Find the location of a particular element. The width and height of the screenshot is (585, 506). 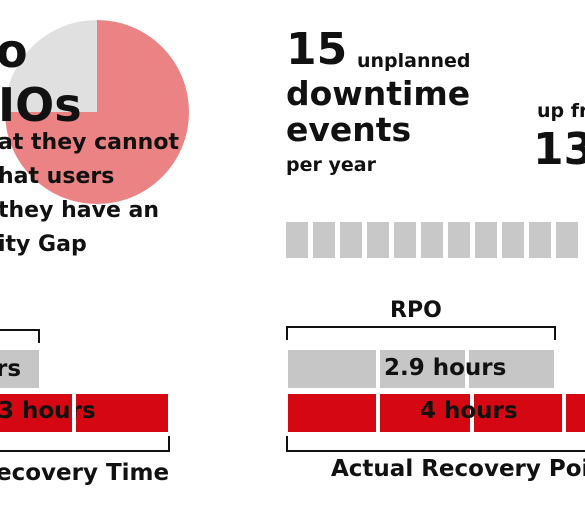

rpo-bar: 2.9 hours is located at coordinates (421, 369).